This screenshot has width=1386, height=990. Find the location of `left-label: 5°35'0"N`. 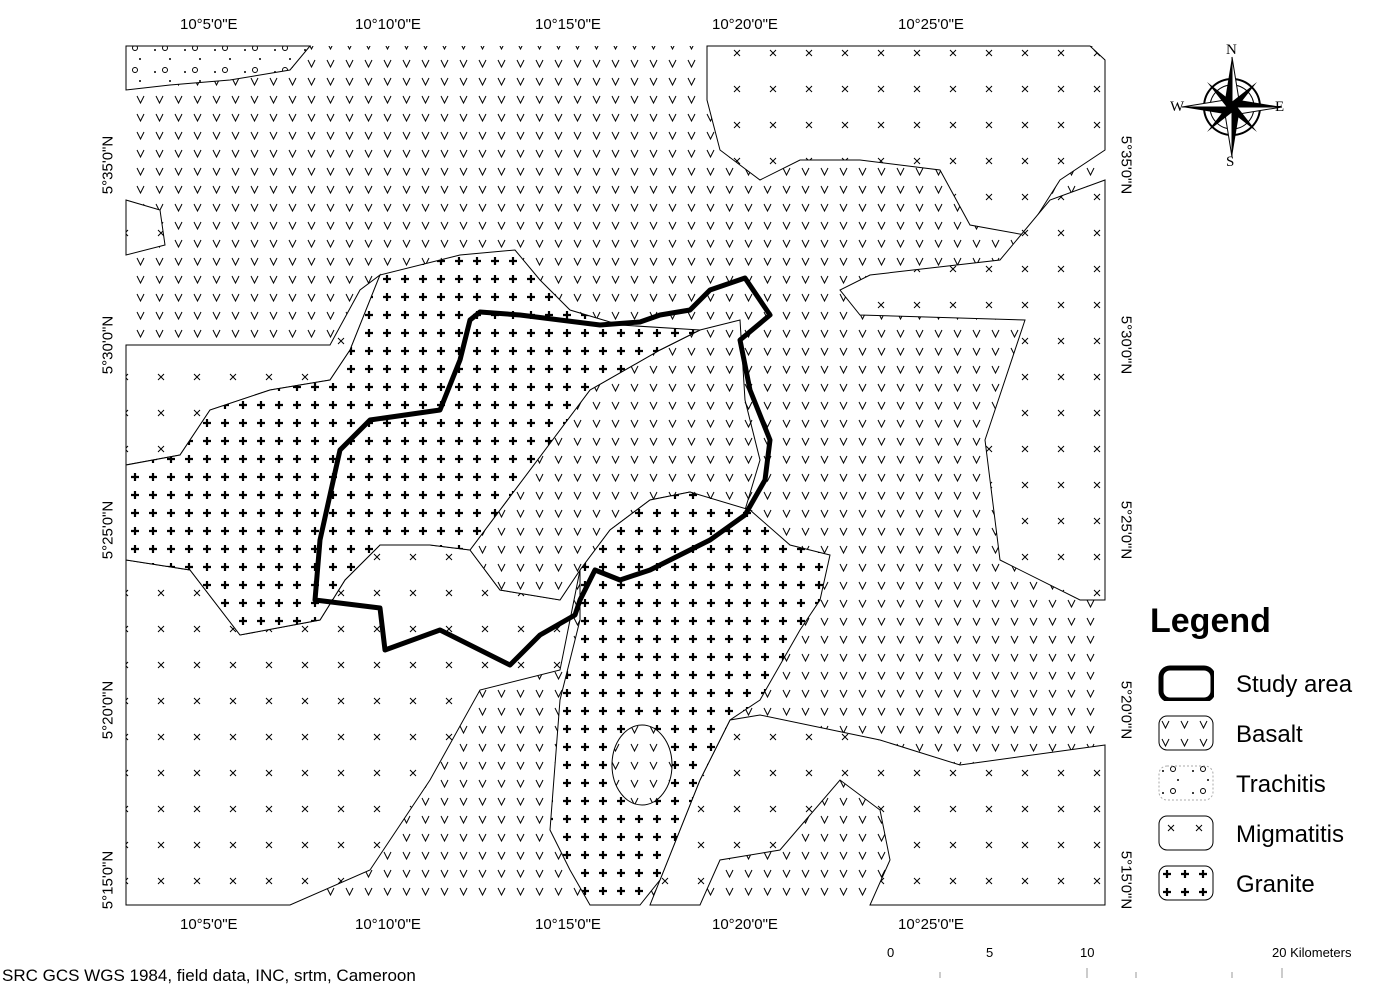

left-label: 5°35'0"N is located at coordinates (108, 165).